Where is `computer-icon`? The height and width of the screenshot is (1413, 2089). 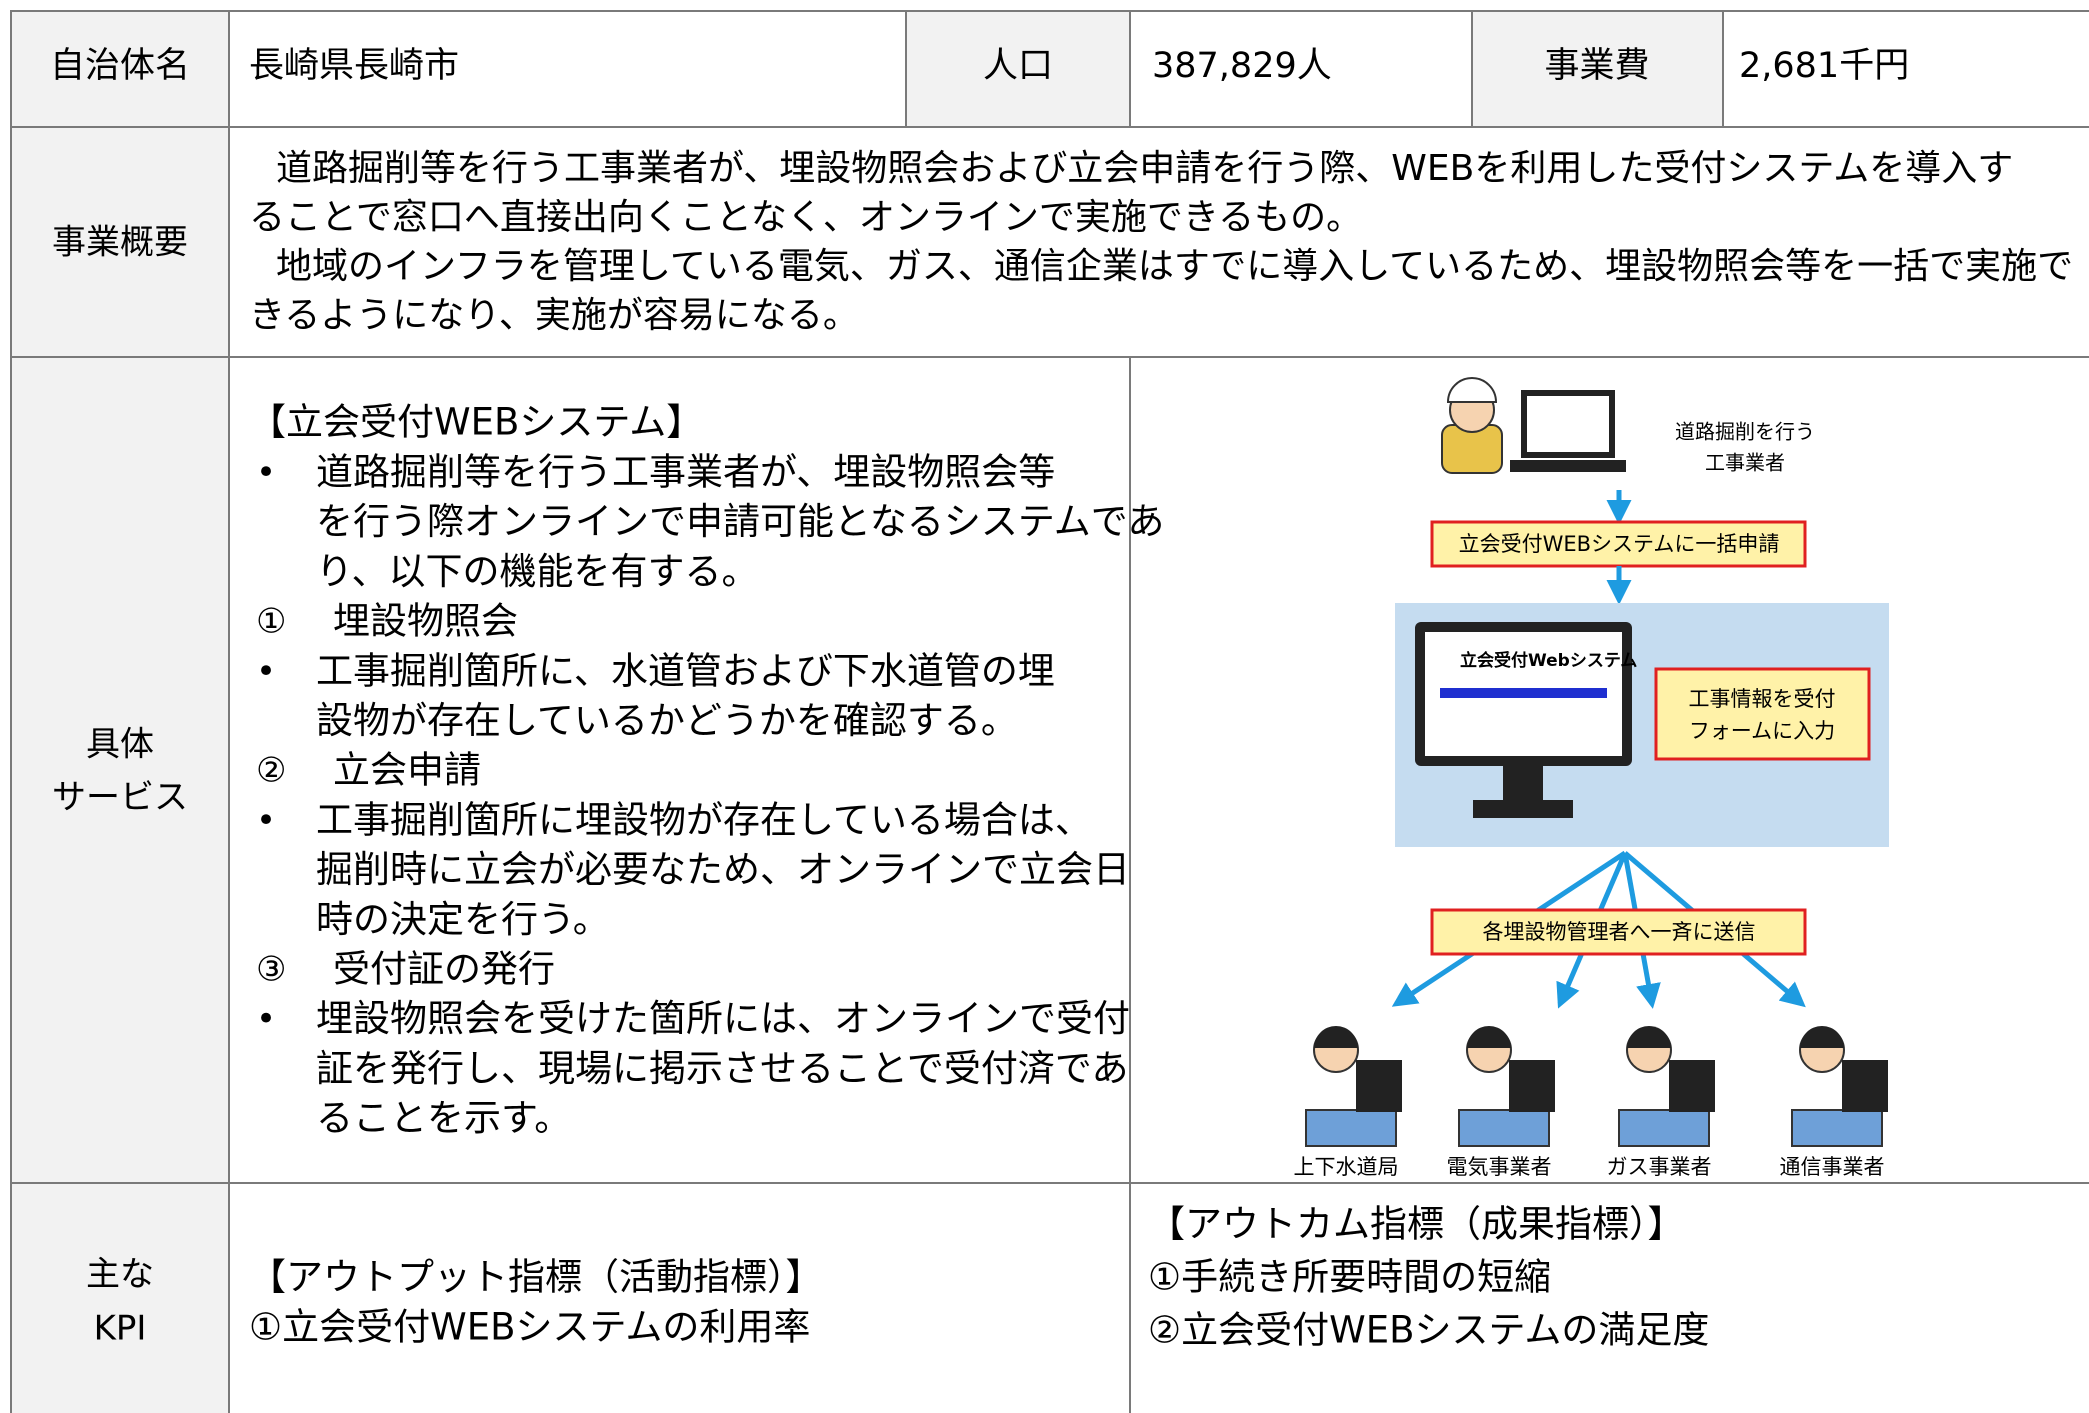
computer-icon is located at coordinates (1568, 431).